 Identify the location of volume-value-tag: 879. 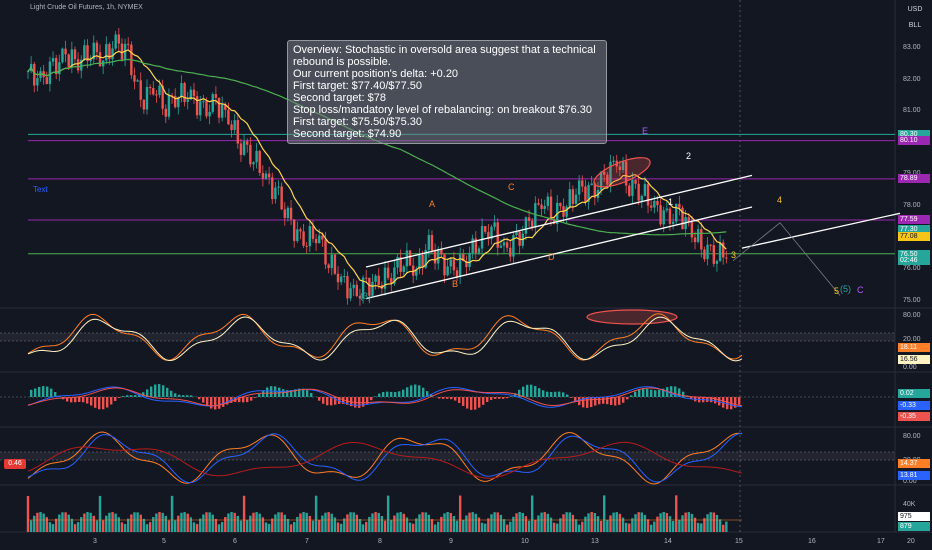
(914, 526).